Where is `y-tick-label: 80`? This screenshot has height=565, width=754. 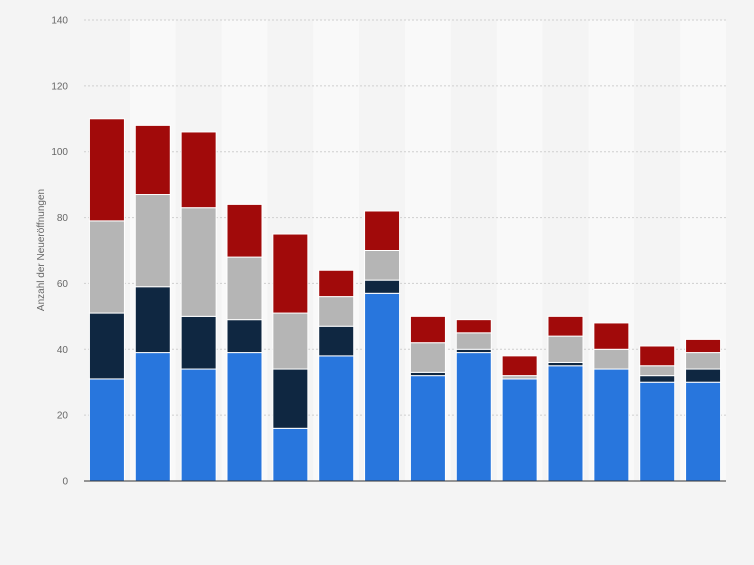 y-tick-label: 80 is located at coordinates (63, 218).